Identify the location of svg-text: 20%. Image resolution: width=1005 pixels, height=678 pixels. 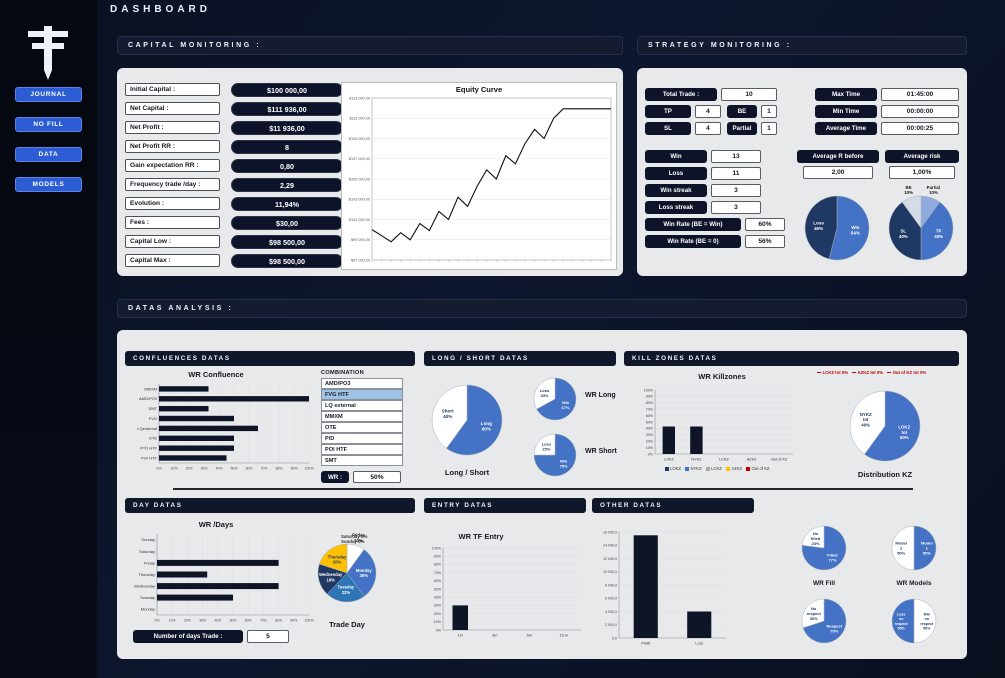
(438, 614).